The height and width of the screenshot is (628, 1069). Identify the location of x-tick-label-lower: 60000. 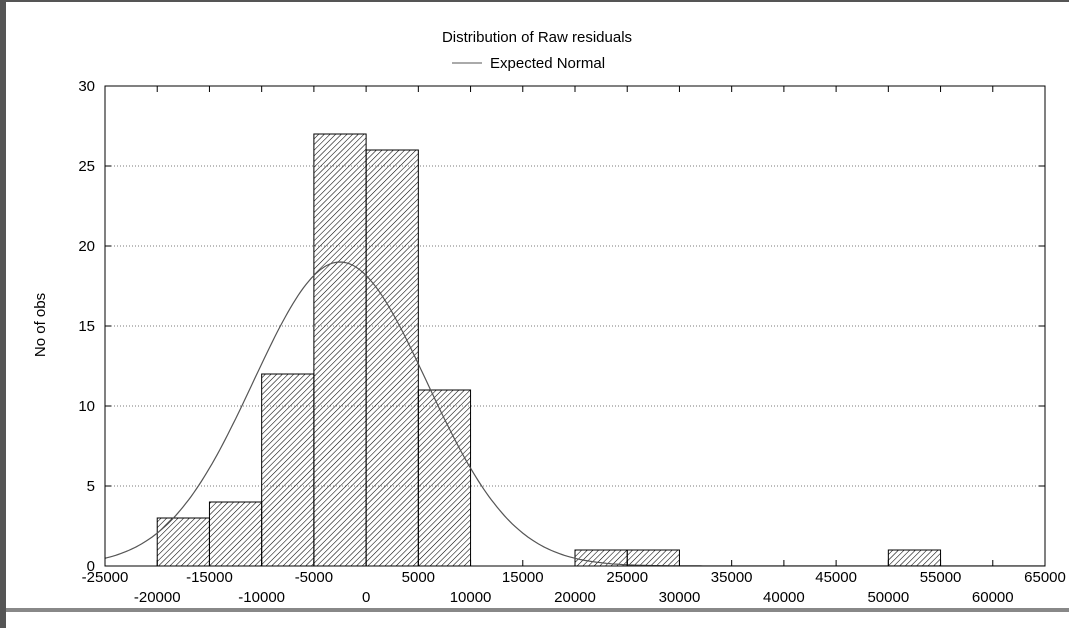
(993, 597).